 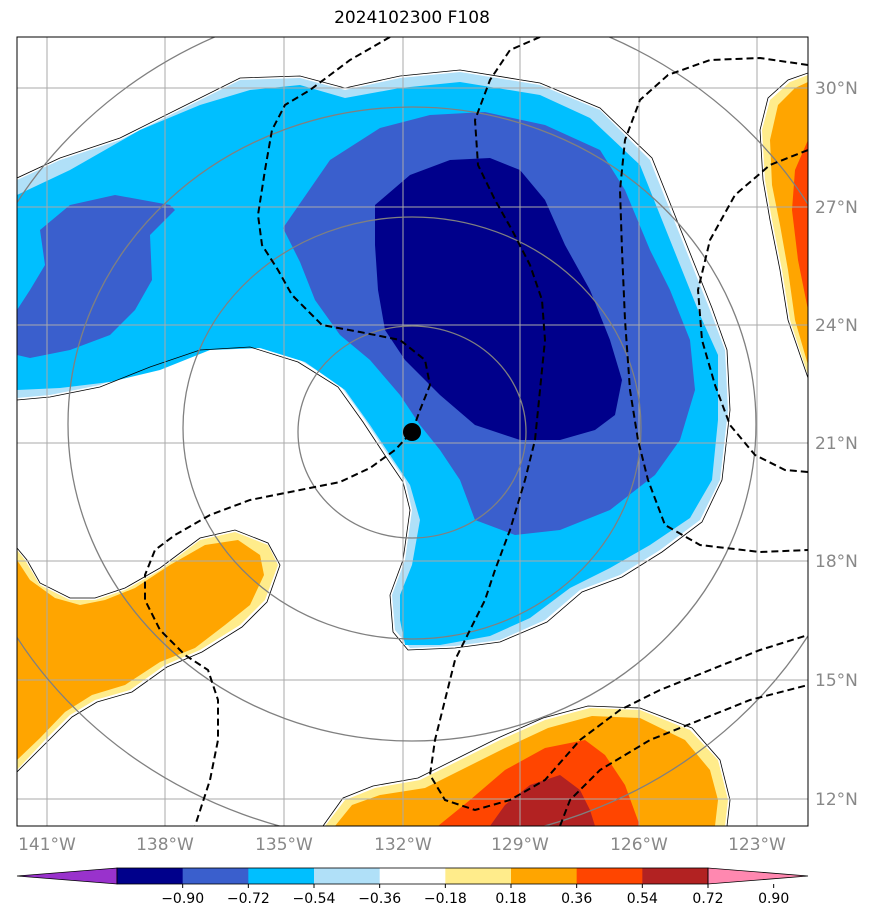 I want to click on lon-label: 141°W, so click(x=47, y=845).